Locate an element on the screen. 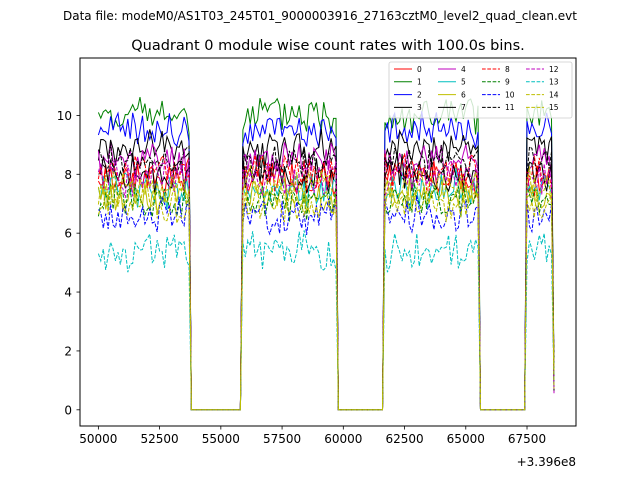 This screenshot has height=480, width=640. legend-label: 12 is located at coordinates (554, 69).